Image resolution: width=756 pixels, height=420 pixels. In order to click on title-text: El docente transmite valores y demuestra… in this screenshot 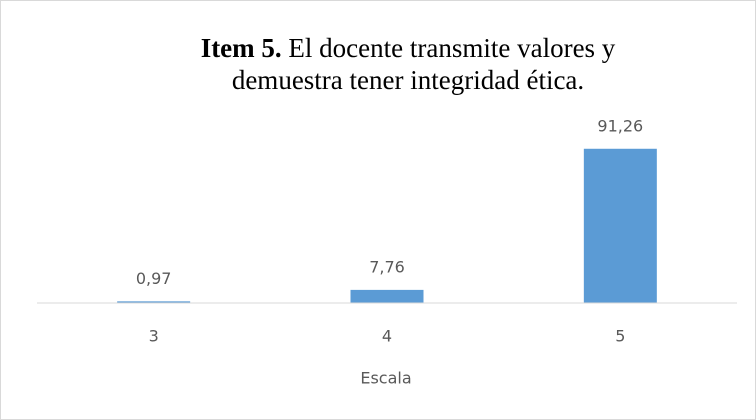, I will do `click(423, 64)`.